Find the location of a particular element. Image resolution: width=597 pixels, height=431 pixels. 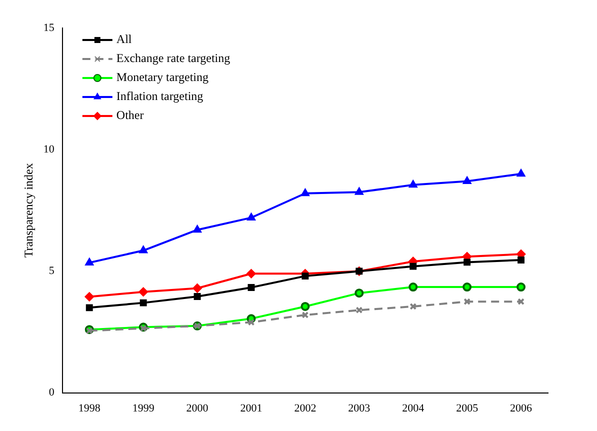

x-tick-label: 2001 is located at coordinates (251, 408).